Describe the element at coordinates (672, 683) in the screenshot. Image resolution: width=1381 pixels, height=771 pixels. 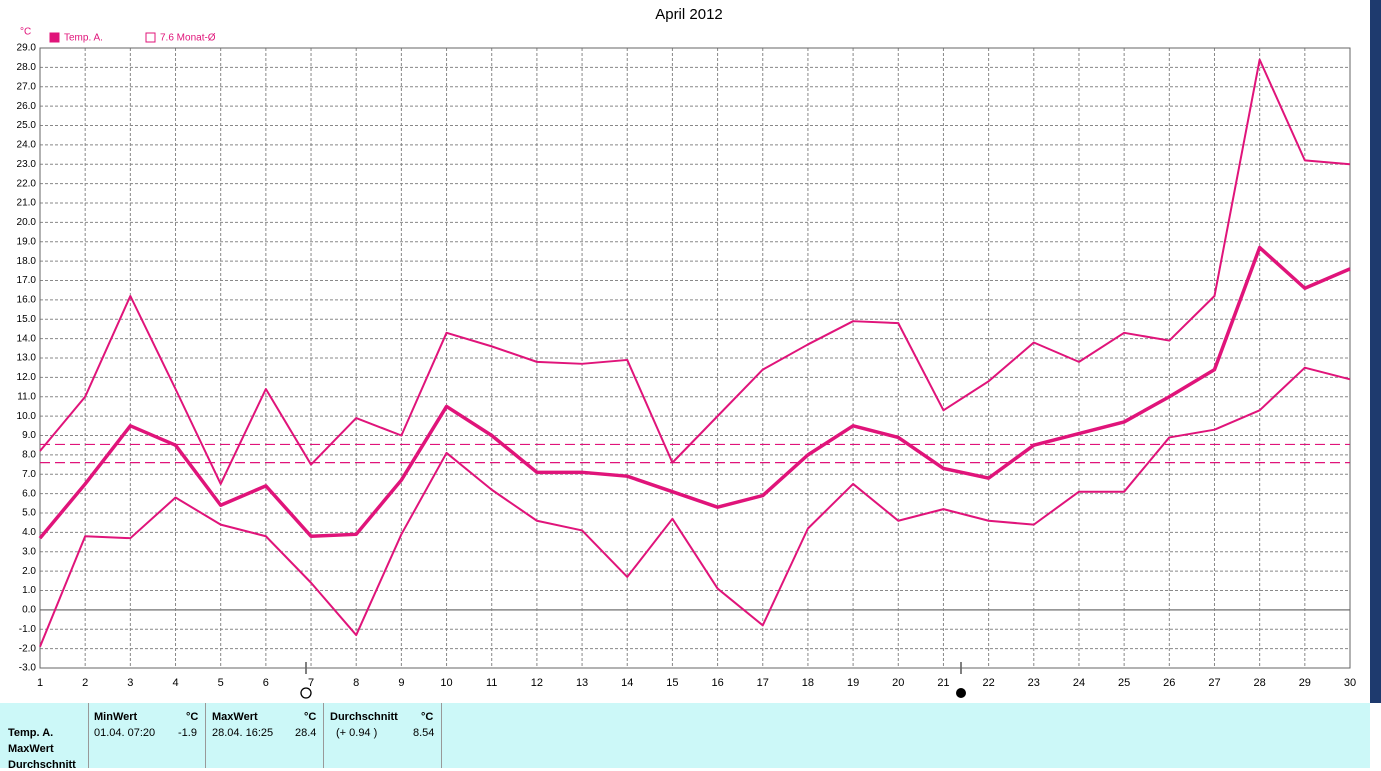
I see `x-tick-label: 15` at that location.